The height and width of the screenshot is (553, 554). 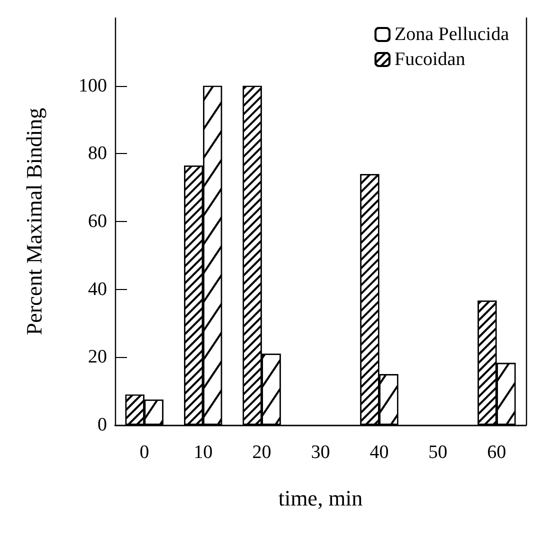 I want to click on y-axis-title: Percent Maximal Binding, so click(x=34, y=222).